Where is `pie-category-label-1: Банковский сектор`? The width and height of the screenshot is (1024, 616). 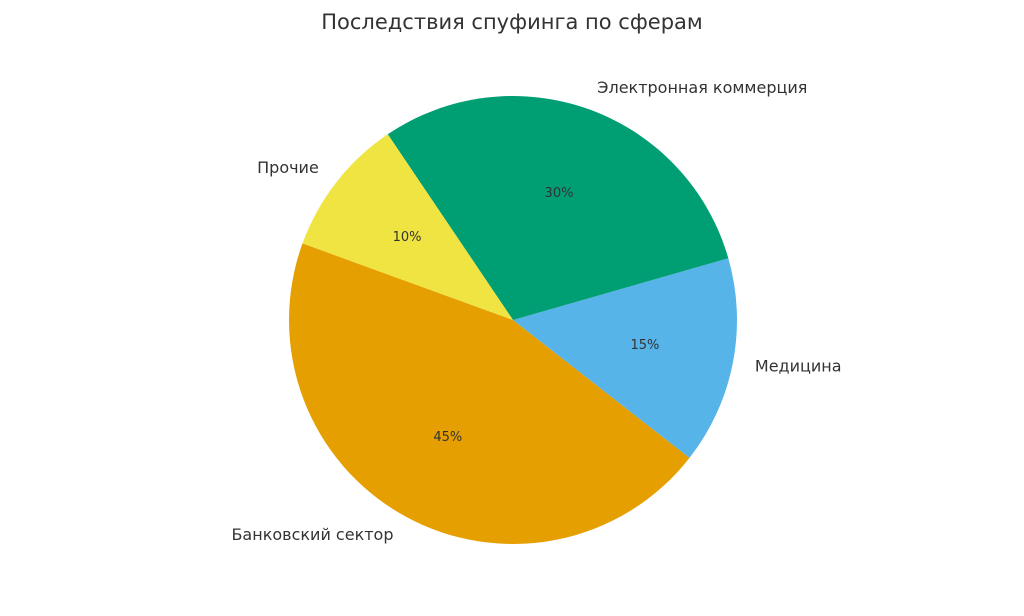 pie-category-label-1: Банковский сектор is located at coordinates (312, 534).